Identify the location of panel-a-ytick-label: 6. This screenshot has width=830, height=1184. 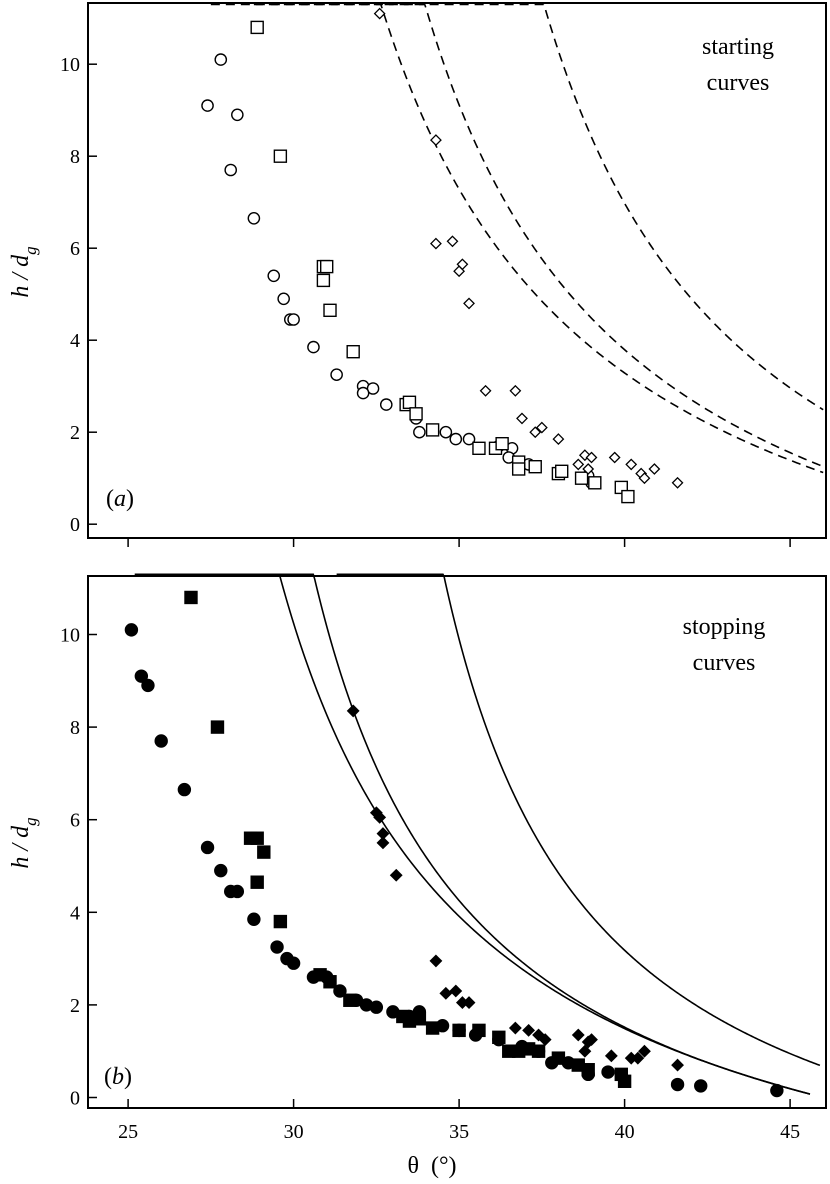
(75, 249).